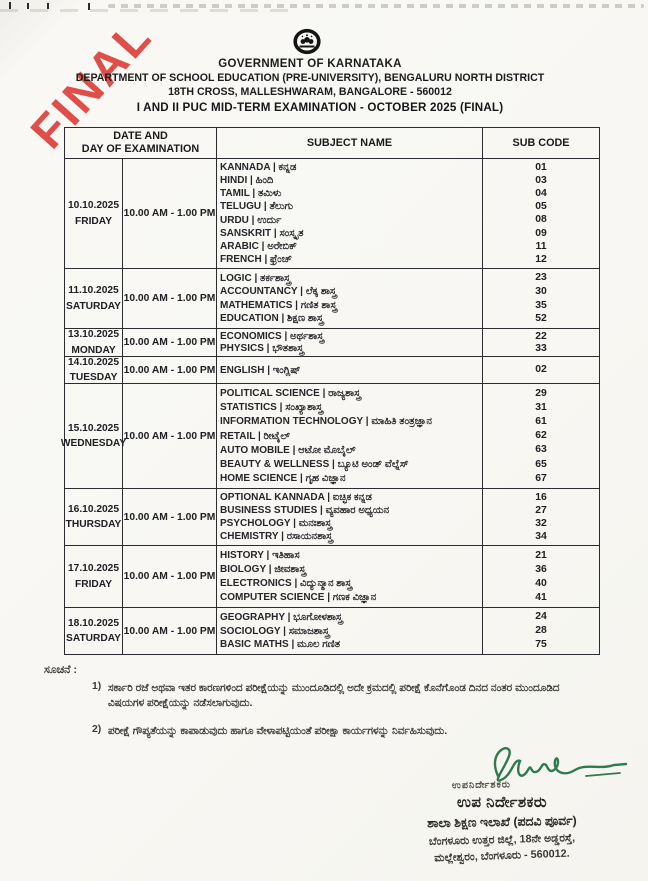  What do you see at coordinates (93, 569) in the screenshot?
I see `exam-date: 17.10.2025` at bounding box center [93, 569].